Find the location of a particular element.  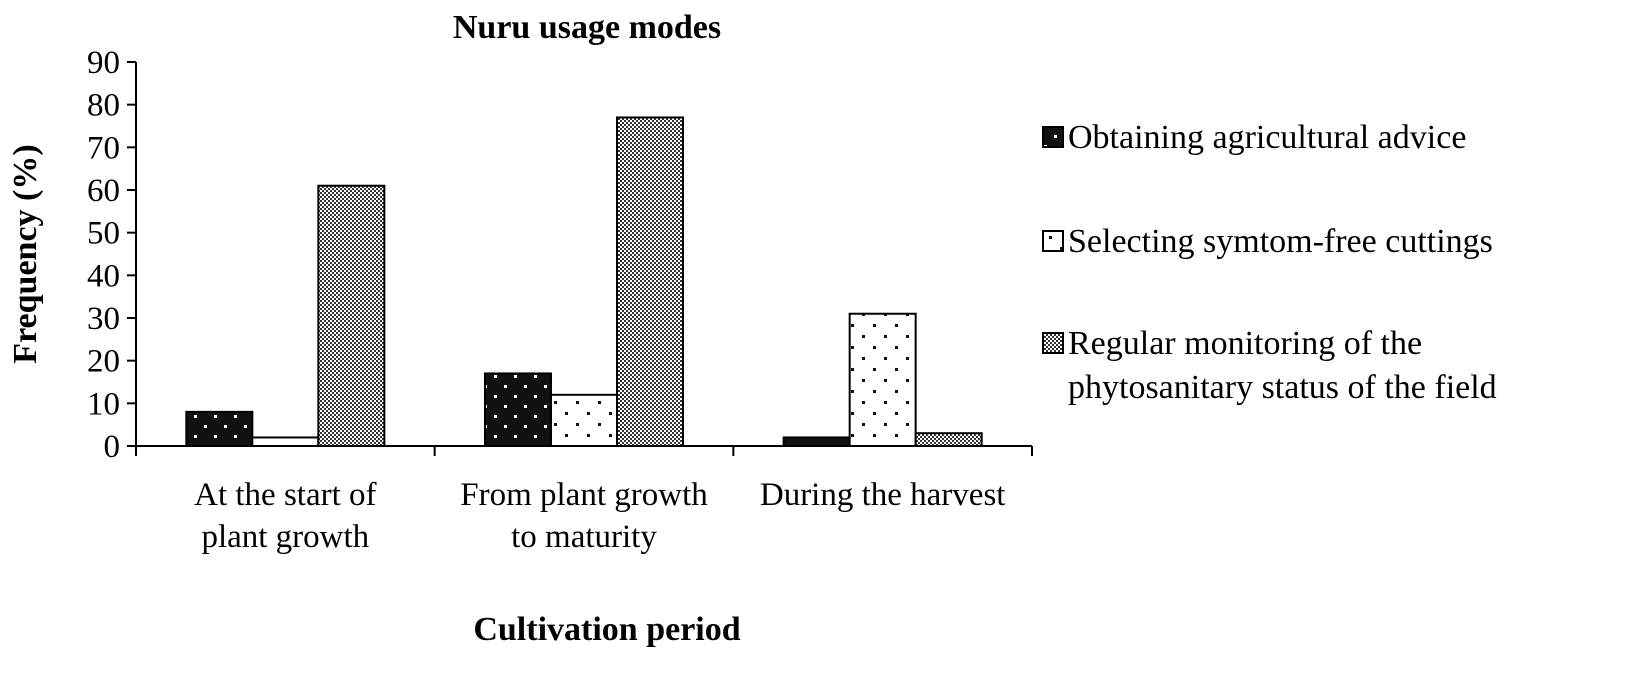

y-tick-label: 80 is located at coordinates (103, 106).